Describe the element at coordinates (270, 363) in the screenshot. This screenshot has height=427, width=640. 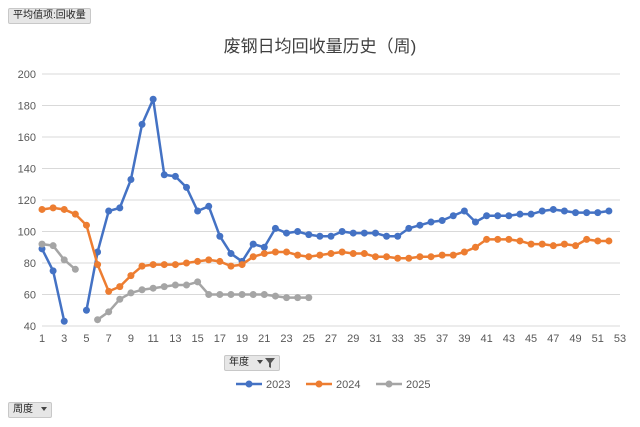
I see `filter-icon` at that location.